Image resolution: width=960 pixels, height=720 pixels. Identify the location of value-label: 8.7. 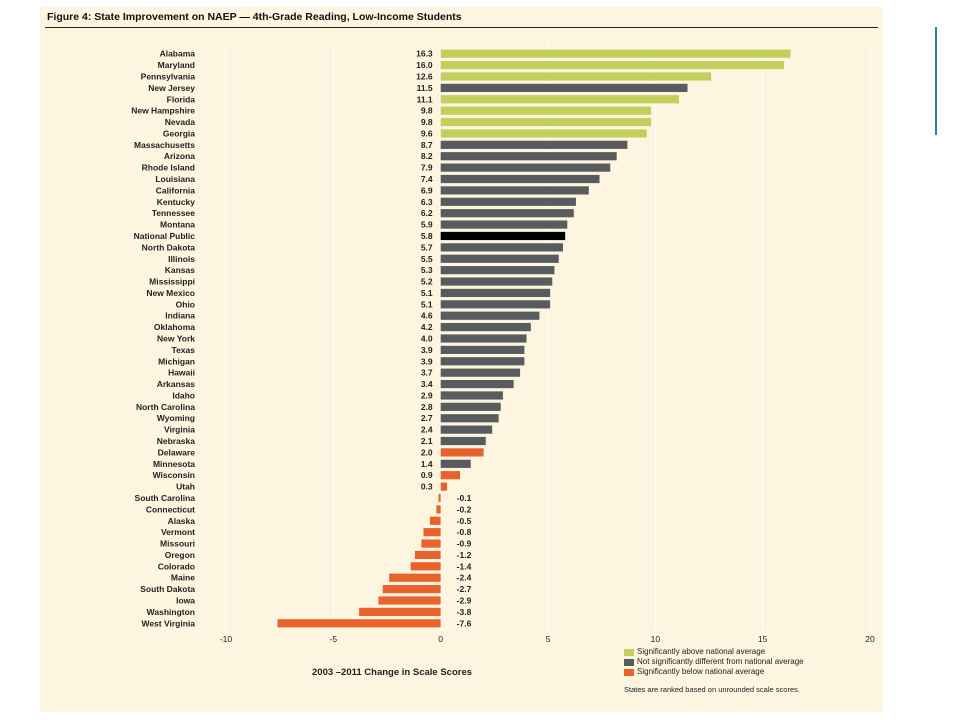
(427, 145).